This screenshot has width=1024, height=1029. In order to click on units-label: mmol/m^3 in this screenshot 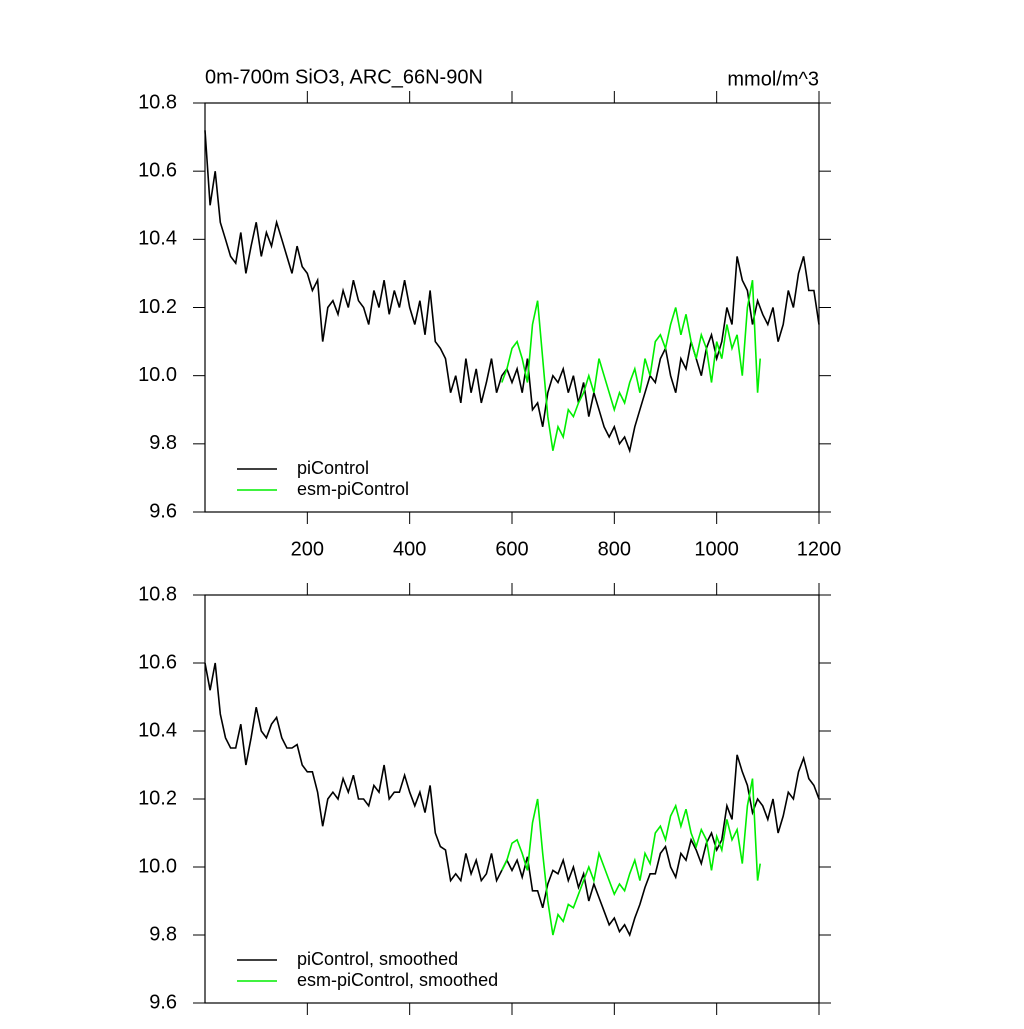, I will do `click(773, 79)`.